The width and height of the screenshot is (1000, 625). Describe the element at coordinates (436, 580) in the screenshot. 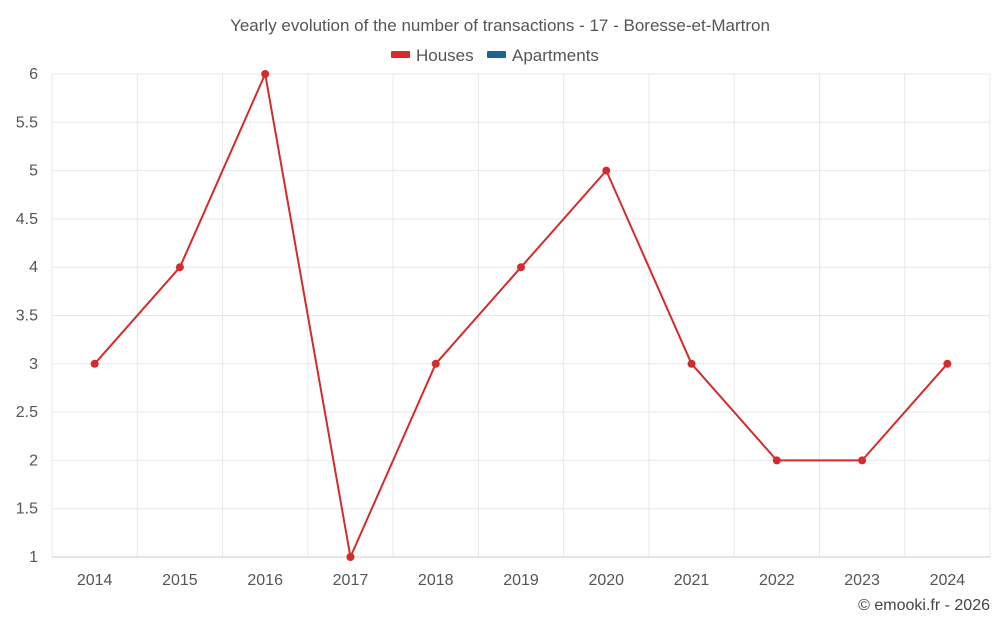

I see `x-tick-label: 2018` at that location.